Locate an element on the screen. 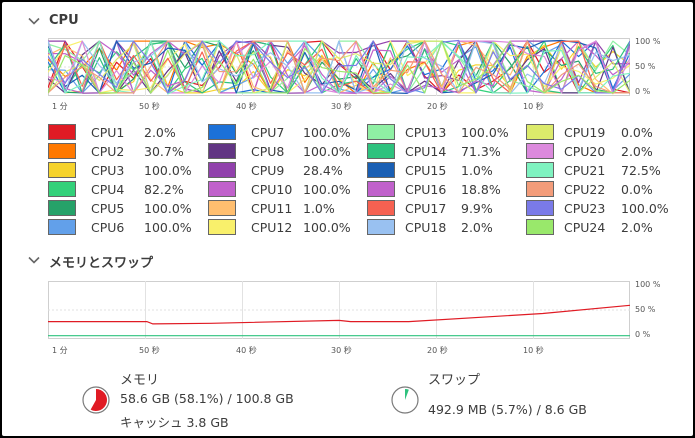  cpu-legend-item: CPU13 100.0% is located at coordinates (442, 132).